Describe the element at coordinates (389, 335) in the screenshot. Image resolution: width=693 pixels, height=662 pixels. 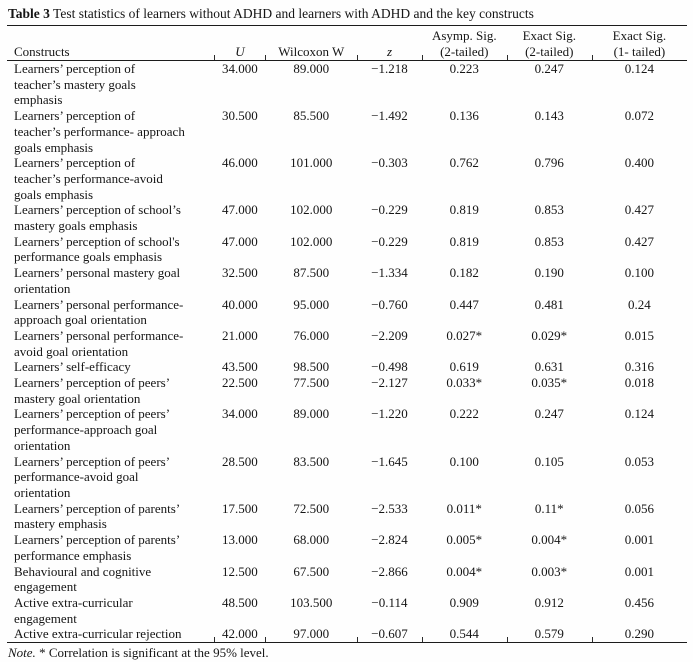
I see `cell-z: −2.209` at that location.